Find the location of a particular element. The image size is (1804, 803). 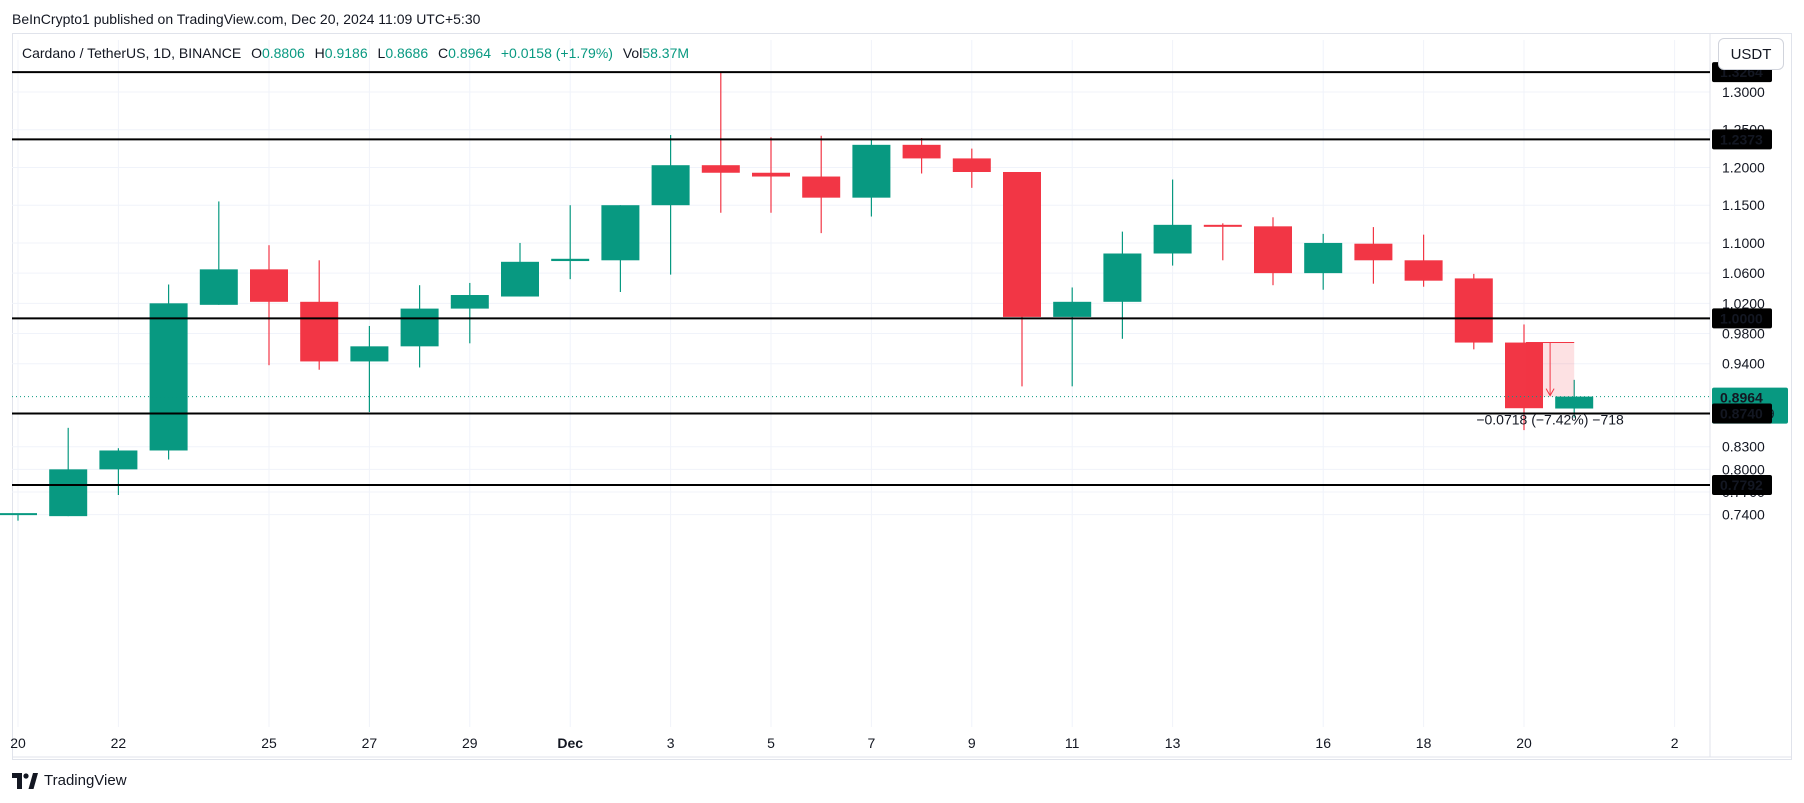

high-label: H is located at coordinates (319, 53).